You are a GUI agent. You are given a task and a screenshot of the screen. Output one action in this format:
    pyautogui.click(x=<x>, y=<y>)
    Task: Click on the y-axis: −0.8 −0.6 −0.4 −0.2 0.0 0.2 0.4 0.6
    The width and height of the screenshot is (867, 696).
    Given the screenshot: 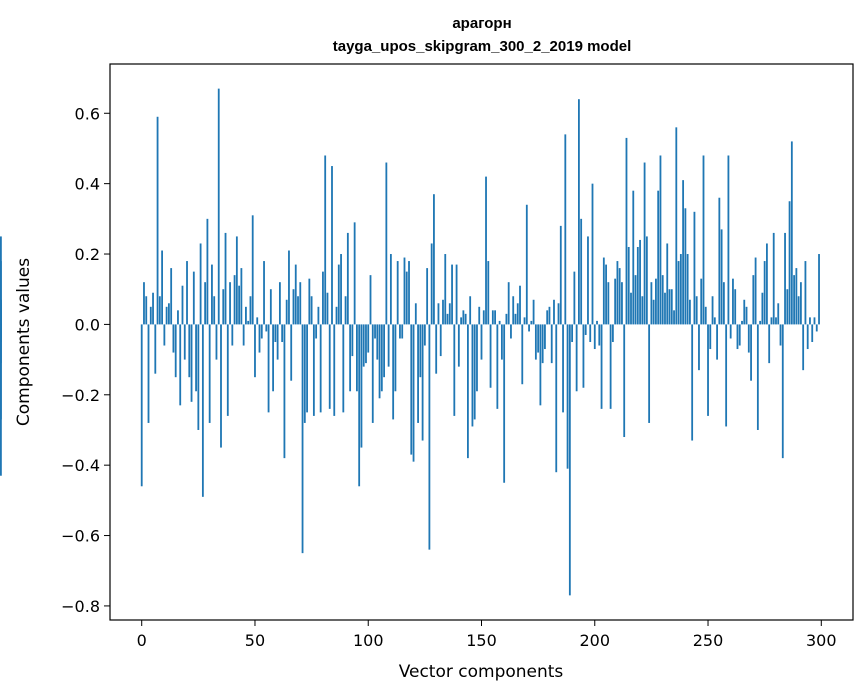 What is the action you would take?
    pyautogui.click(x=85, y=360)
    